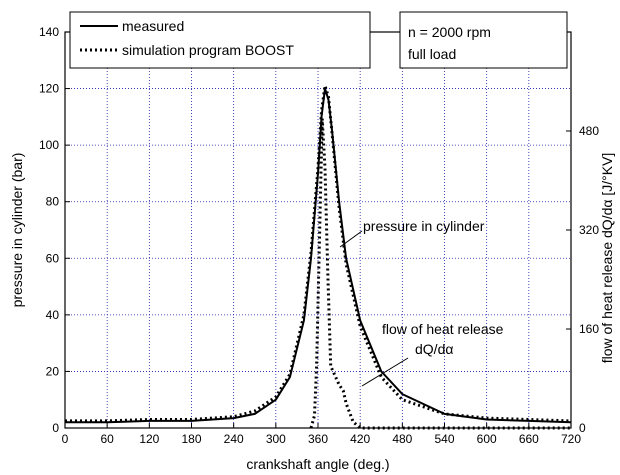 The image size is (620, 475). Describe the element at coordinates (434, 349) in the screenshot. I see `annotation-heat-line2: dQ/dα` at that location.